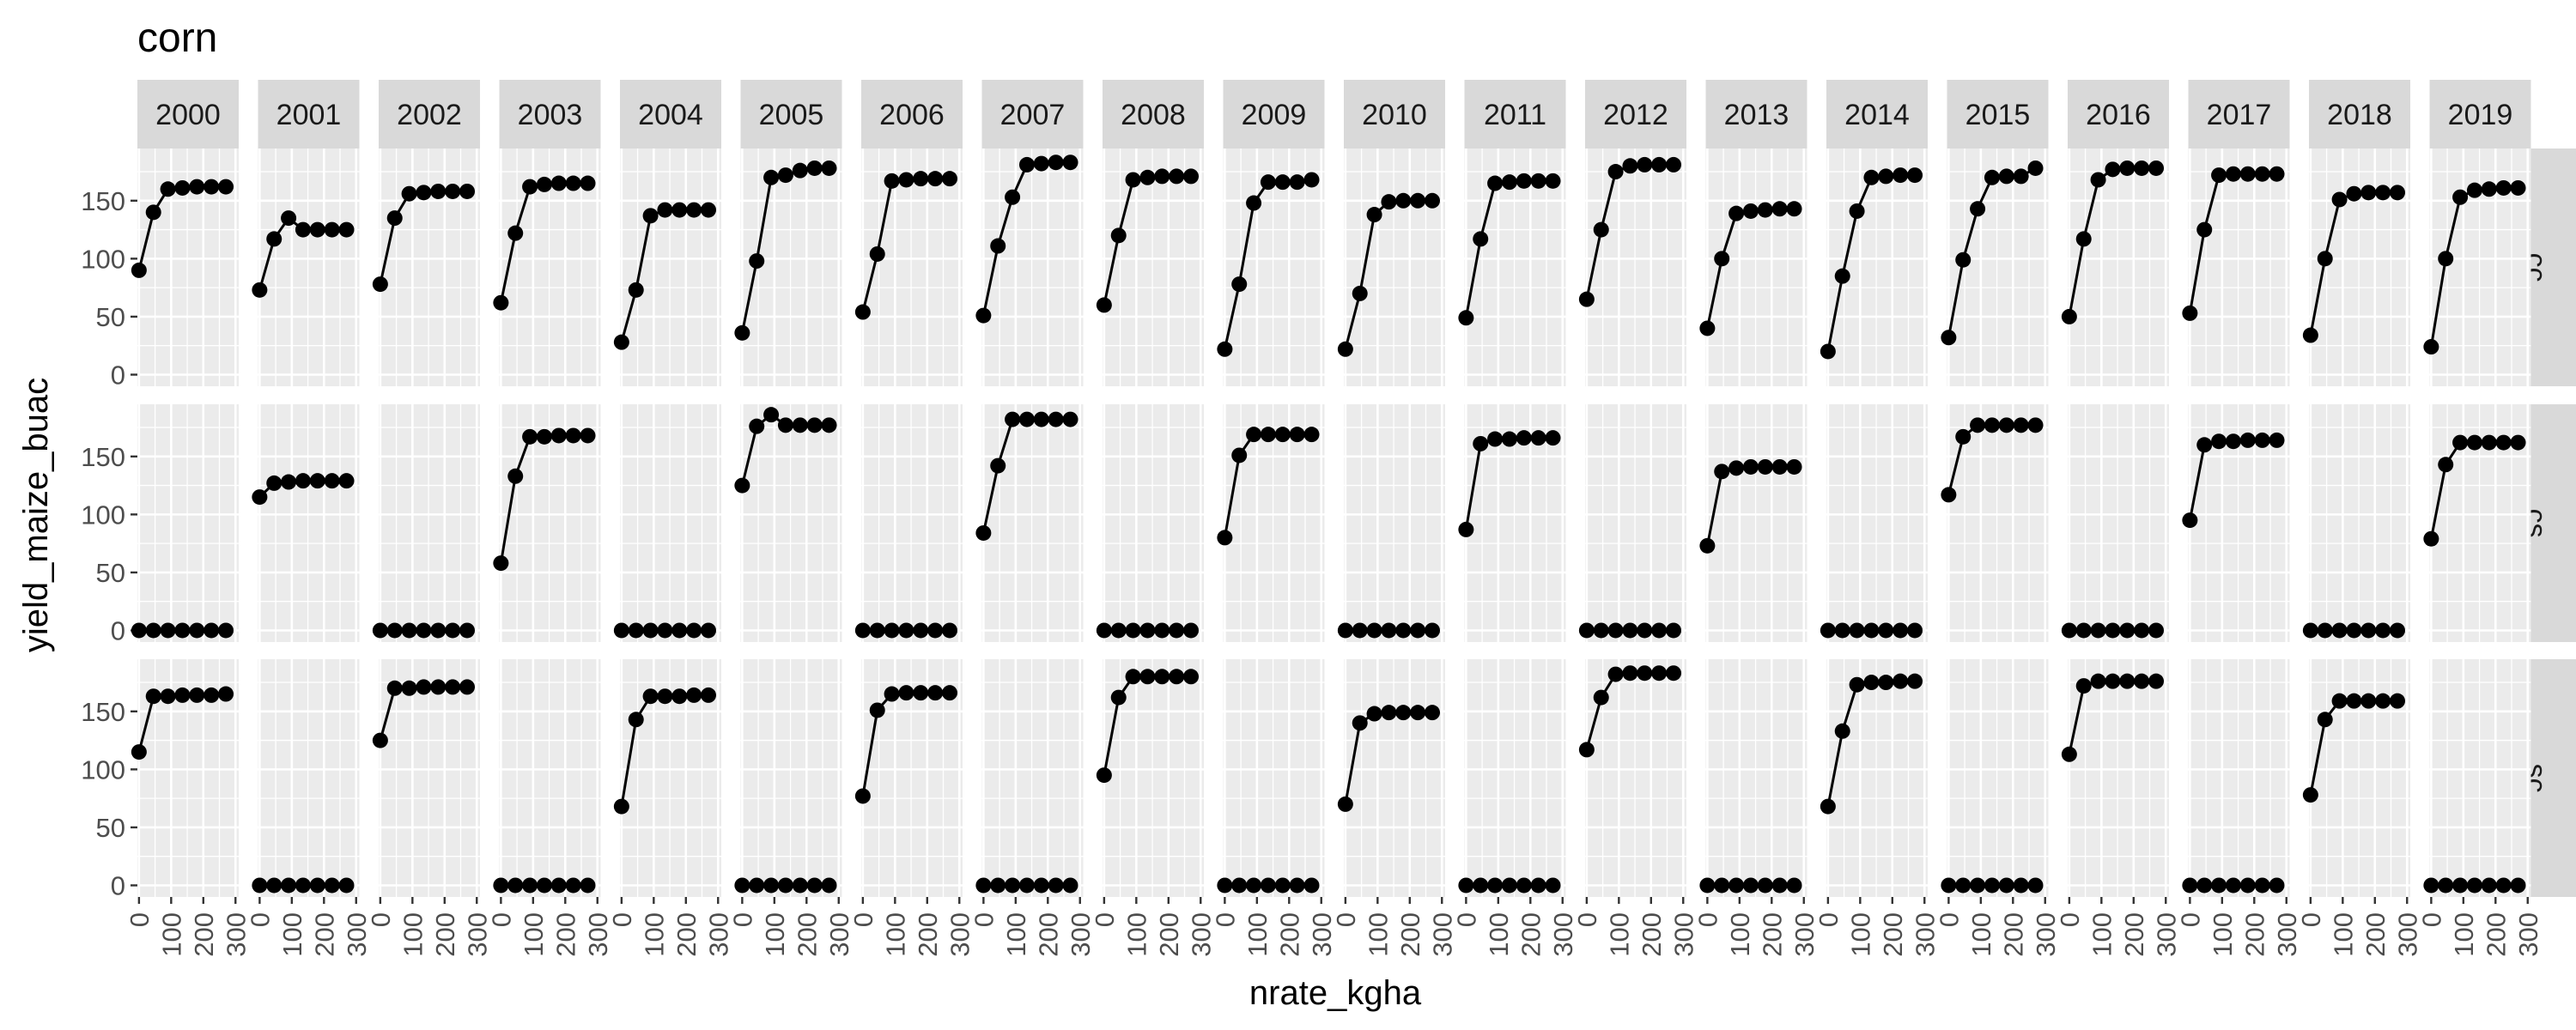 This screenshot has height=1030, width=2576. Describe the element at coordinates (671, 115) in the screenshot. I see `strip-label-2004: 2004` at that location.